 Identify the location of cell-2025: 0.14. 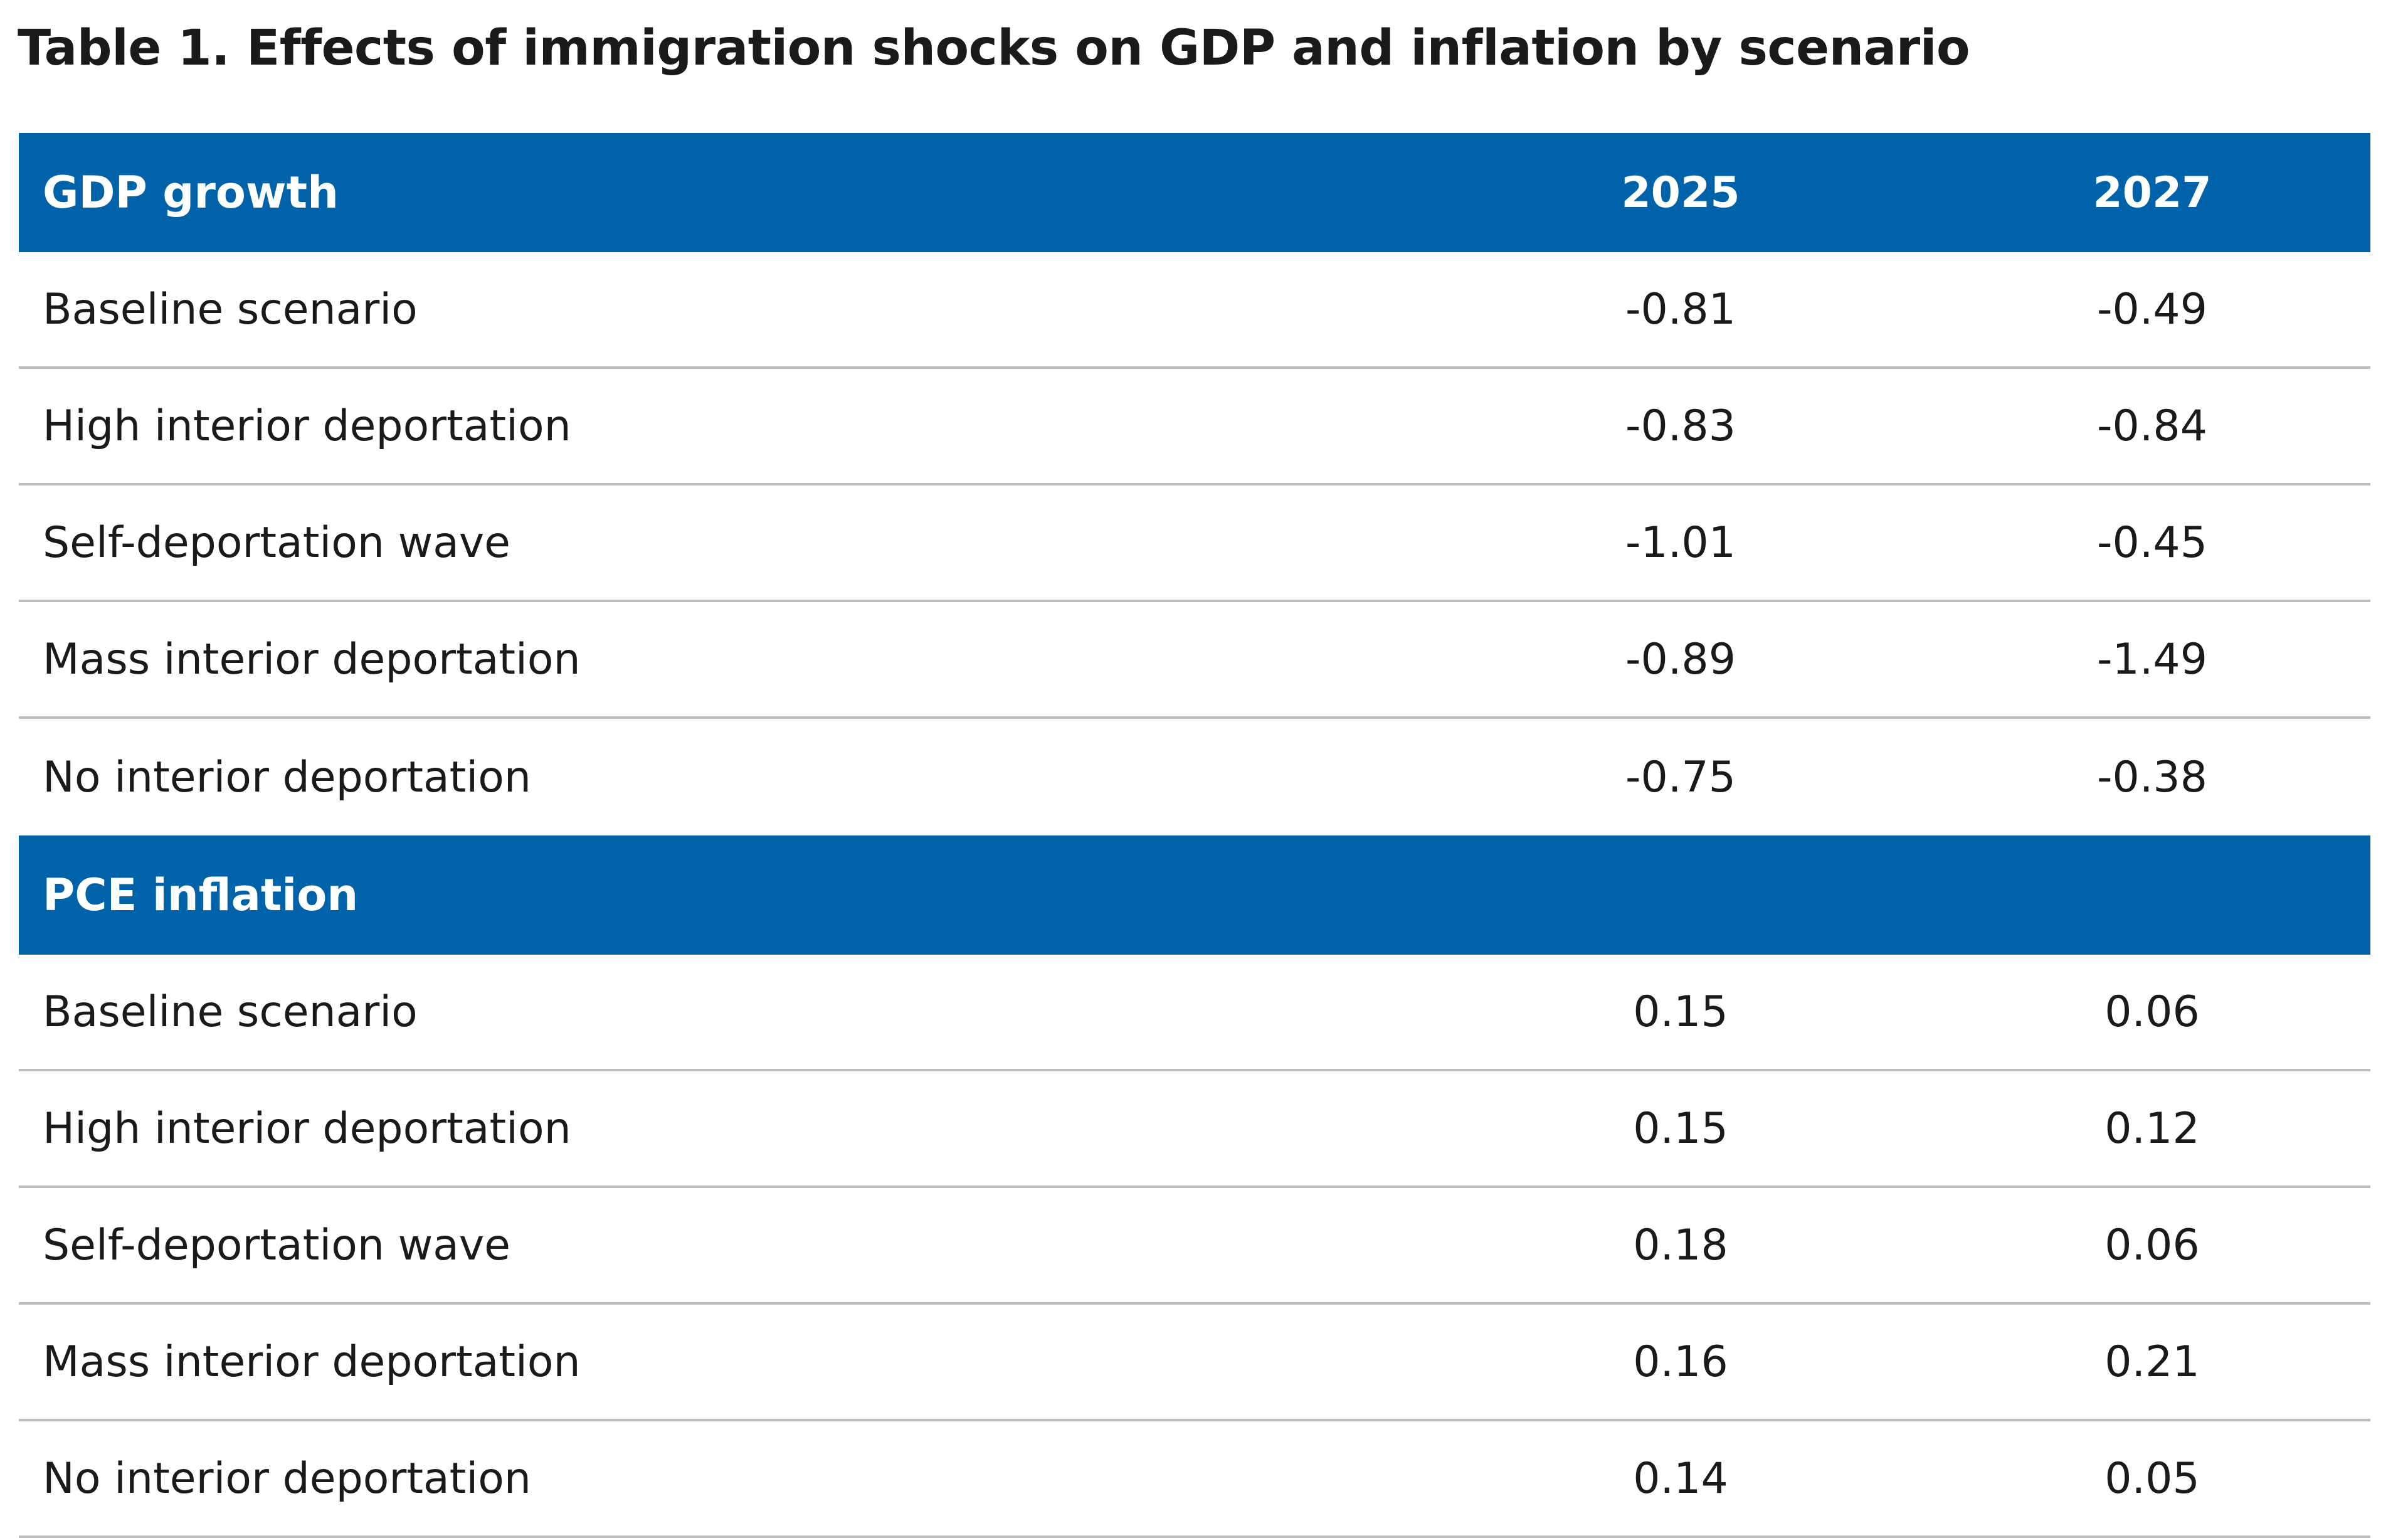
(1680, 1478).